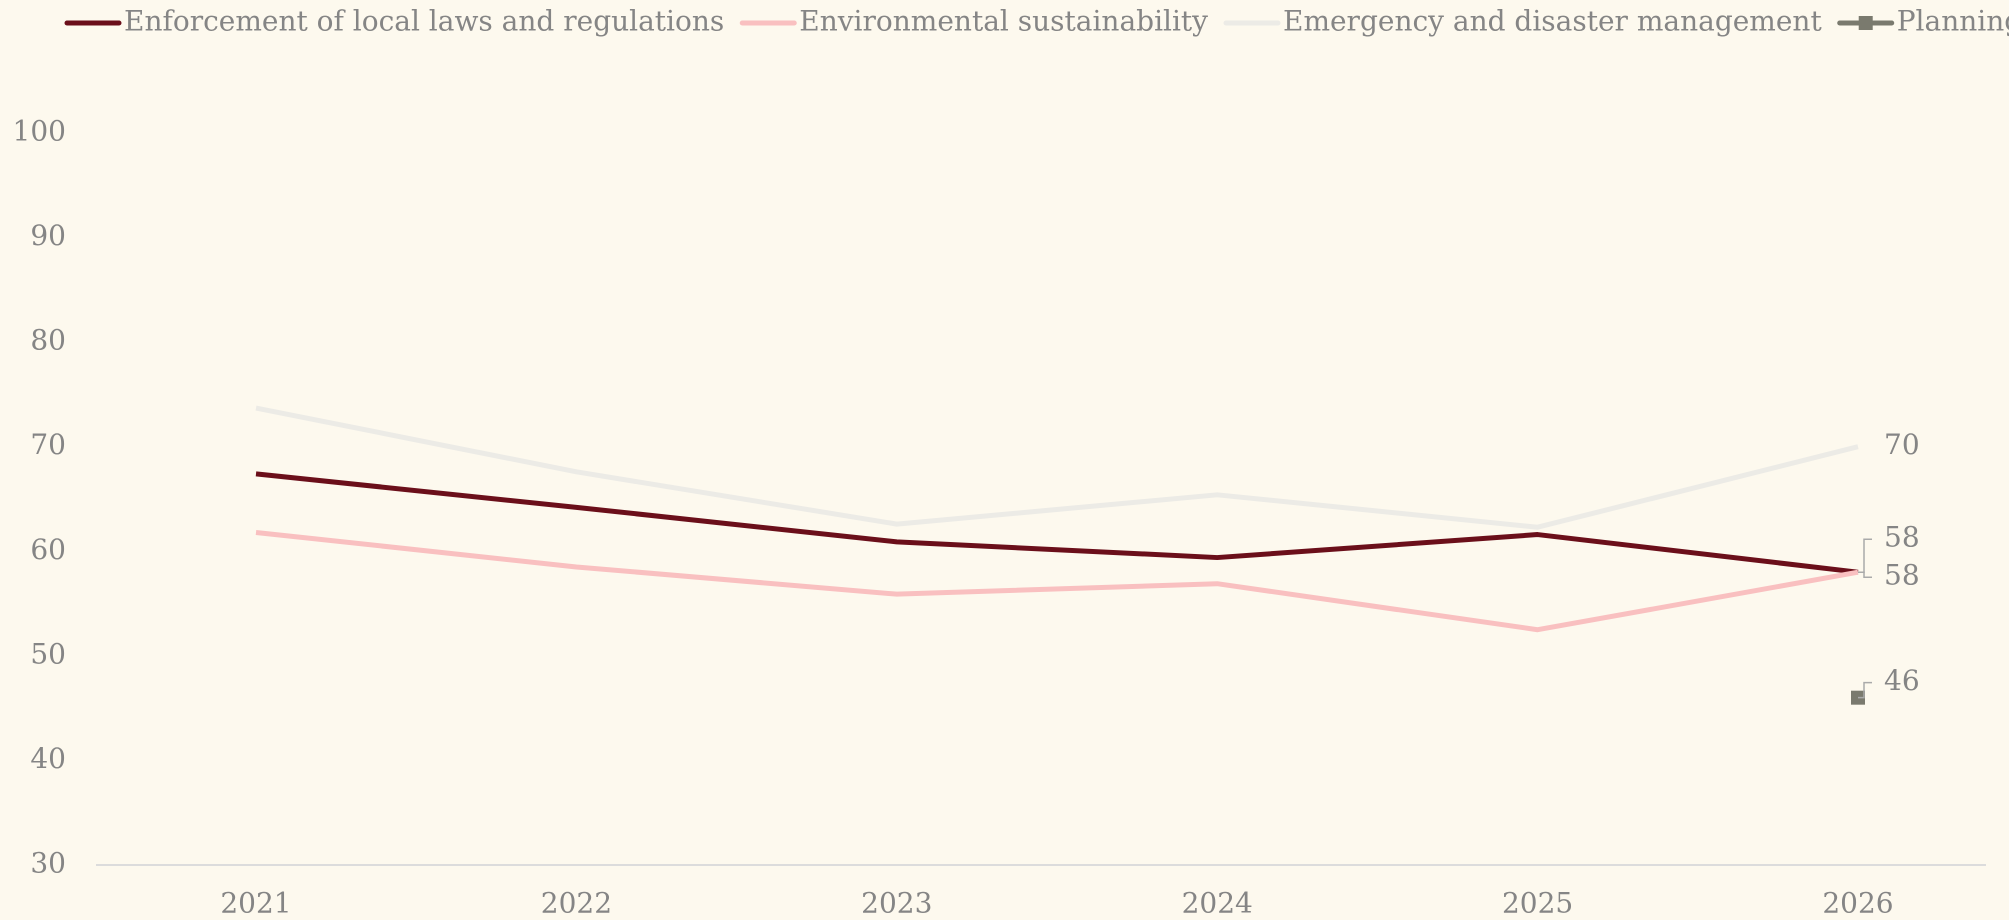  Describe the element at coordinates (39, 131) in the screenshot. I see `y-tick-label: 100` at that location.